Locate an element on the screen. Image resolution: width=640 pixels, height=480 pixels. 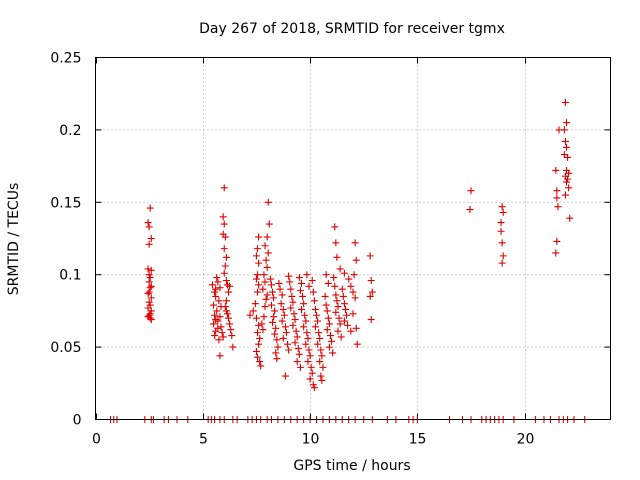
x-axis-label: GPS time / hours is located at coordinates (351, 466).